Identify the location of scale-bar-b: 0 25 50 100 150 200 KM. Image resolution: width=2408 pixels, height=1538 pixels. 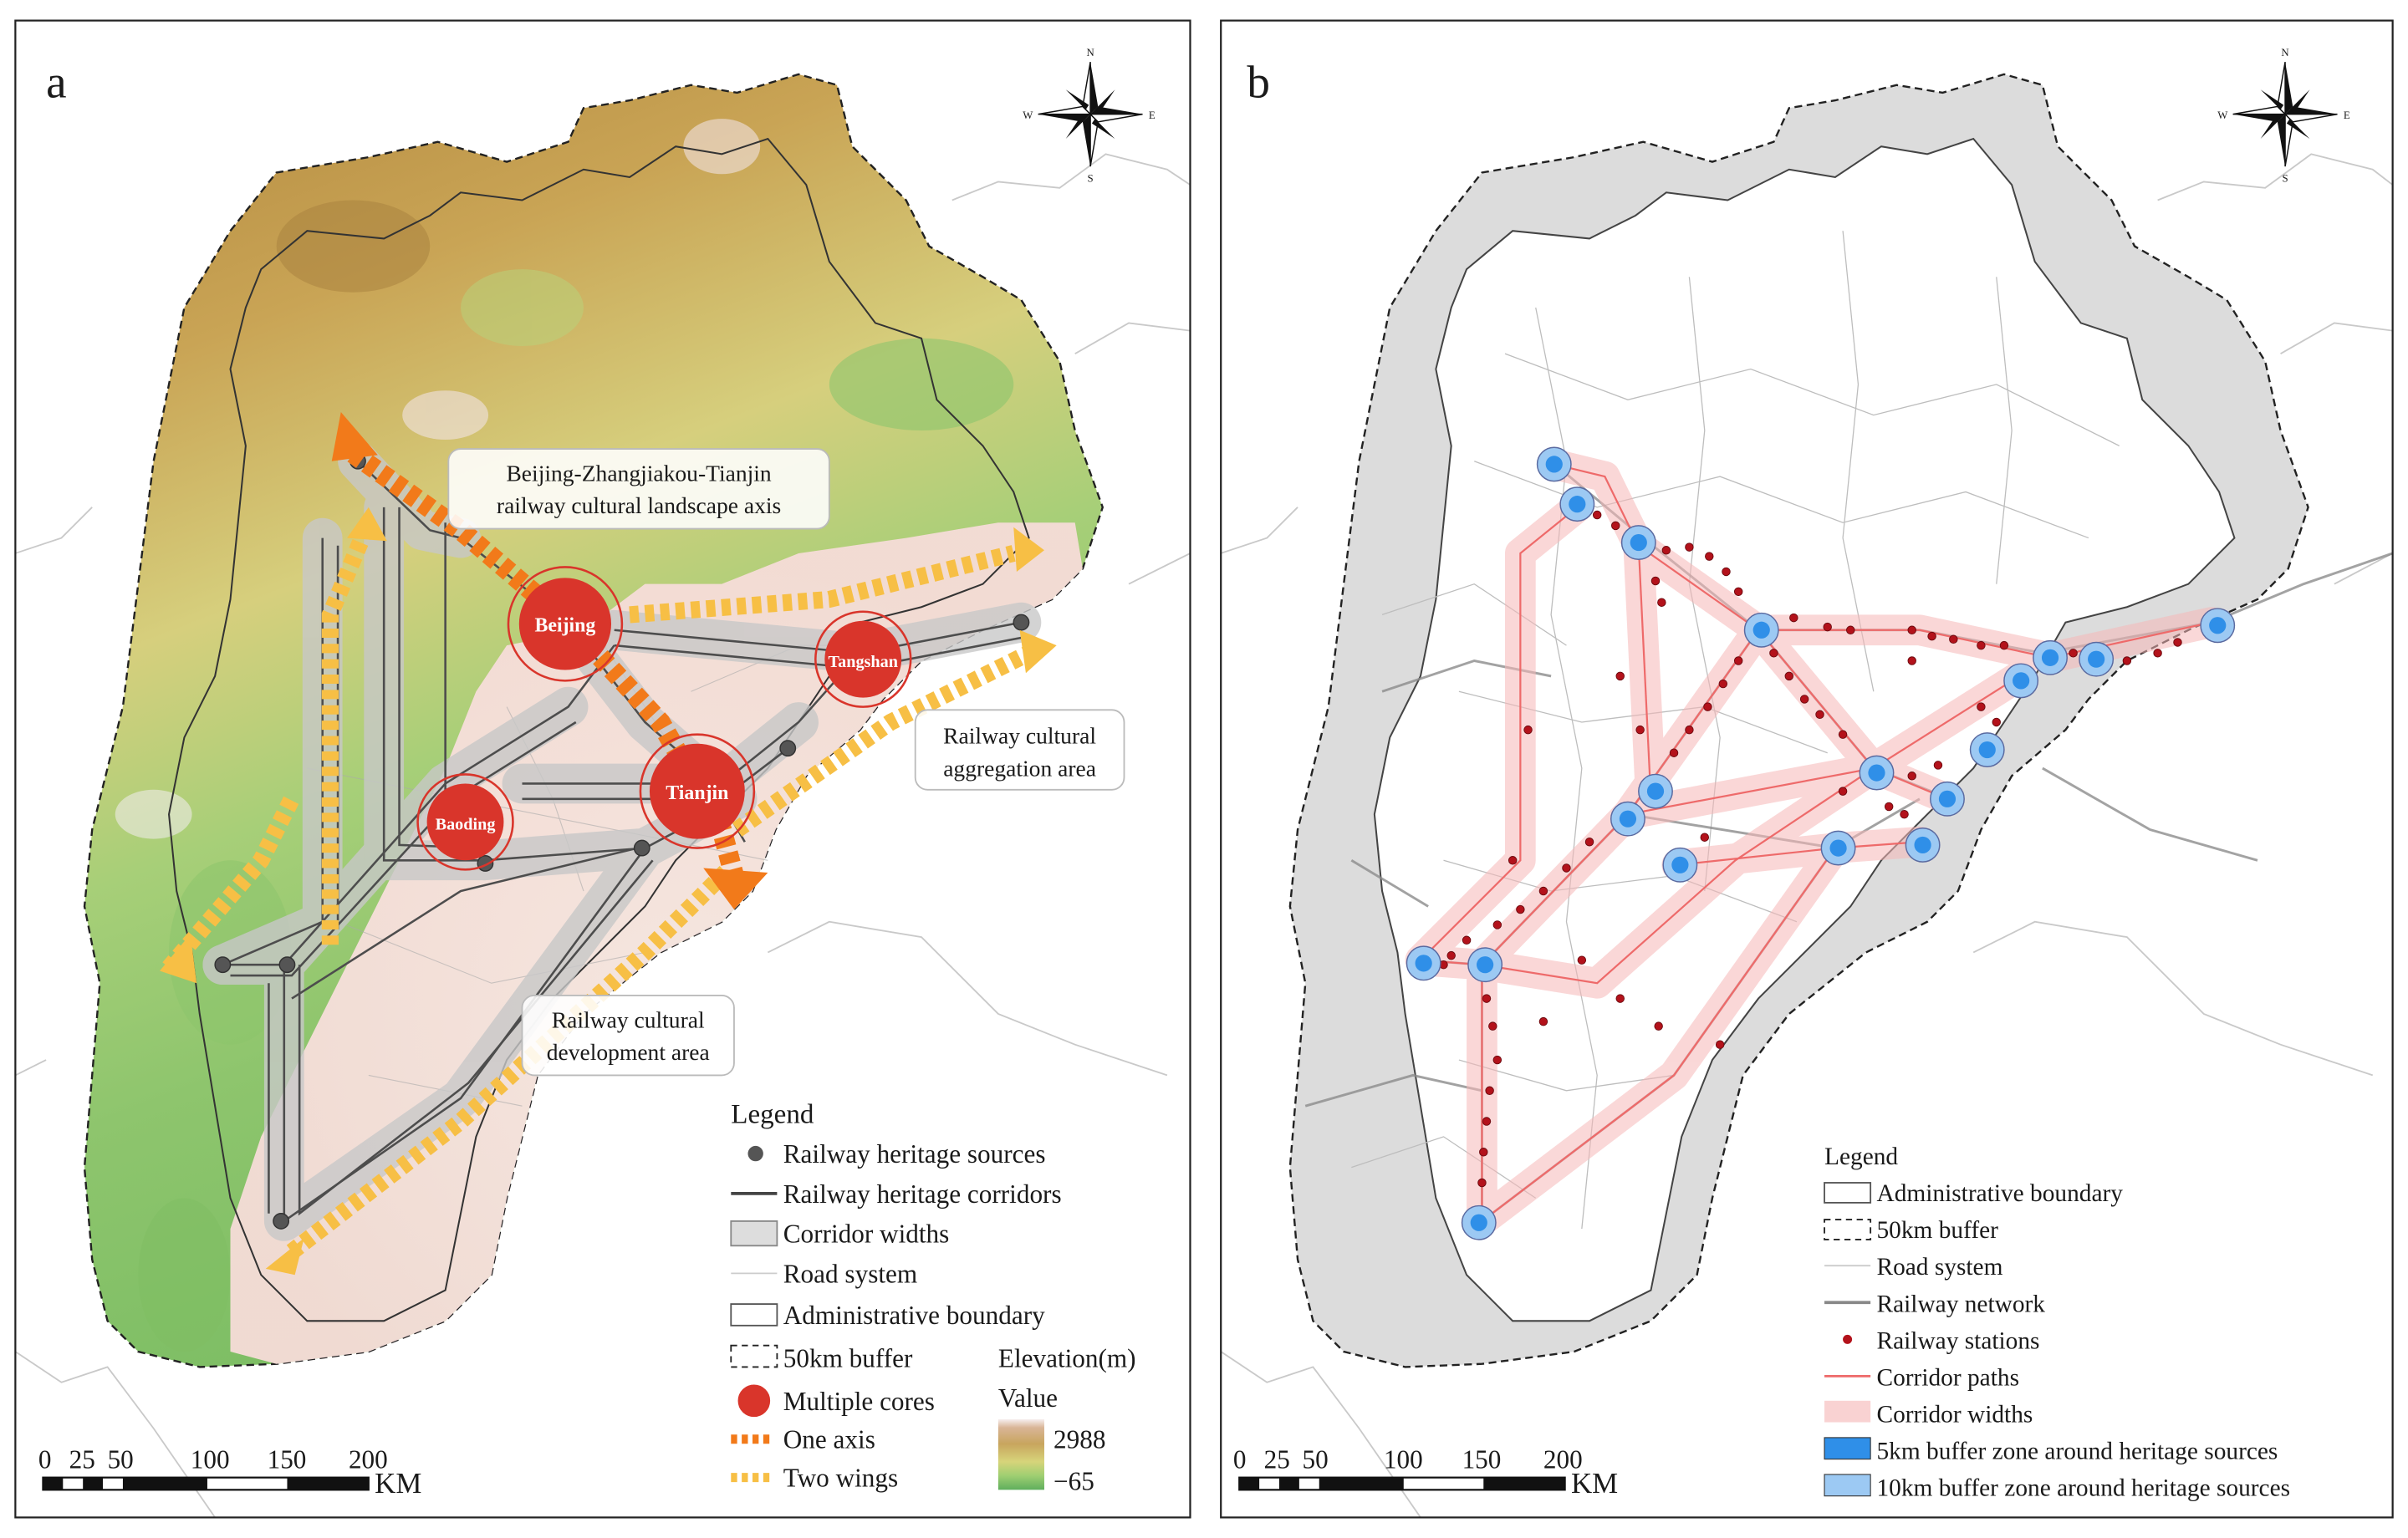
(1425, 1472).